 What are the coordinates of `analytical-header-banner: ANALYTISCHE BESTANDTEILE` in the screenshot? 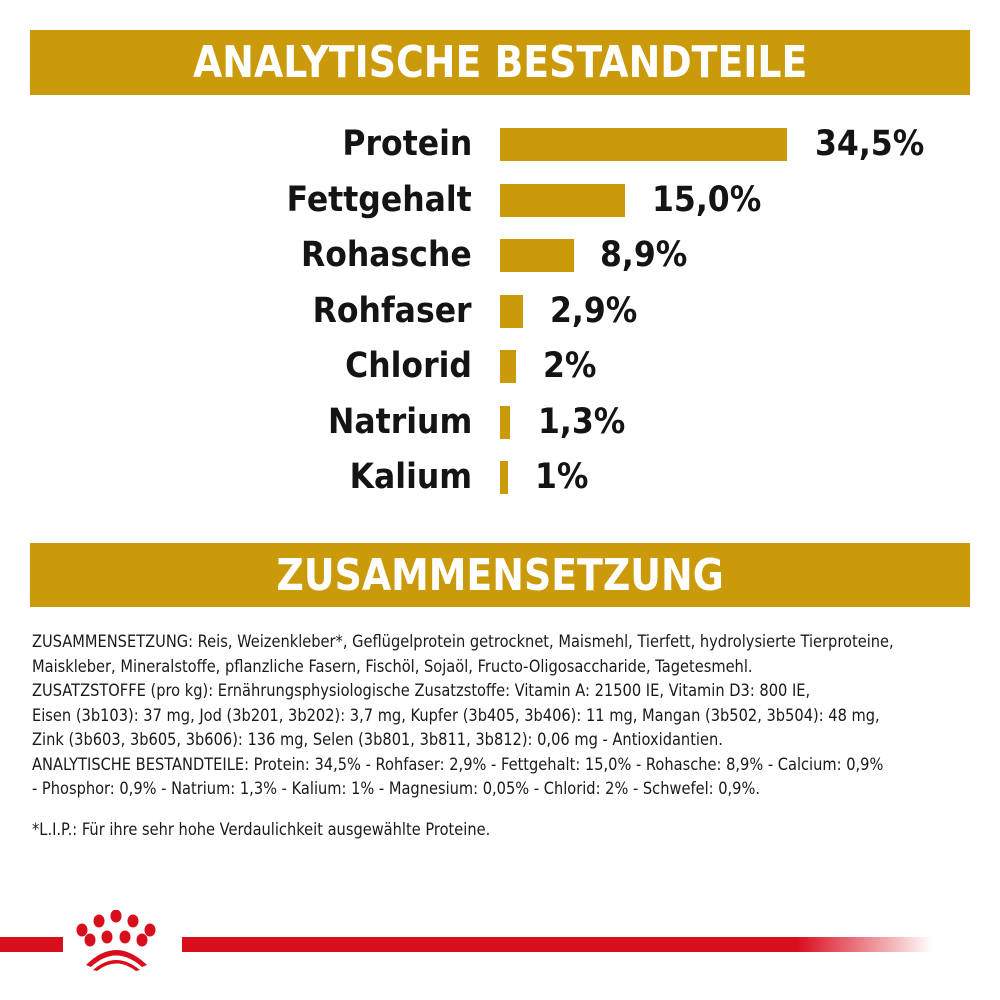 It's located at (500, 62).